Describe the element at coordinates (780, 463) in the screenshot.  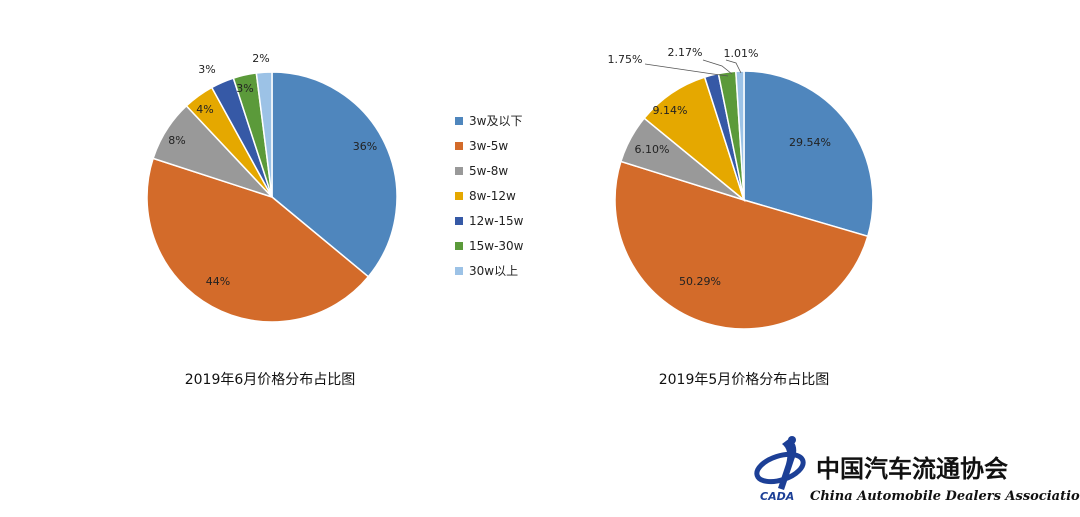
I see `cada-emblem-icon` at that location.